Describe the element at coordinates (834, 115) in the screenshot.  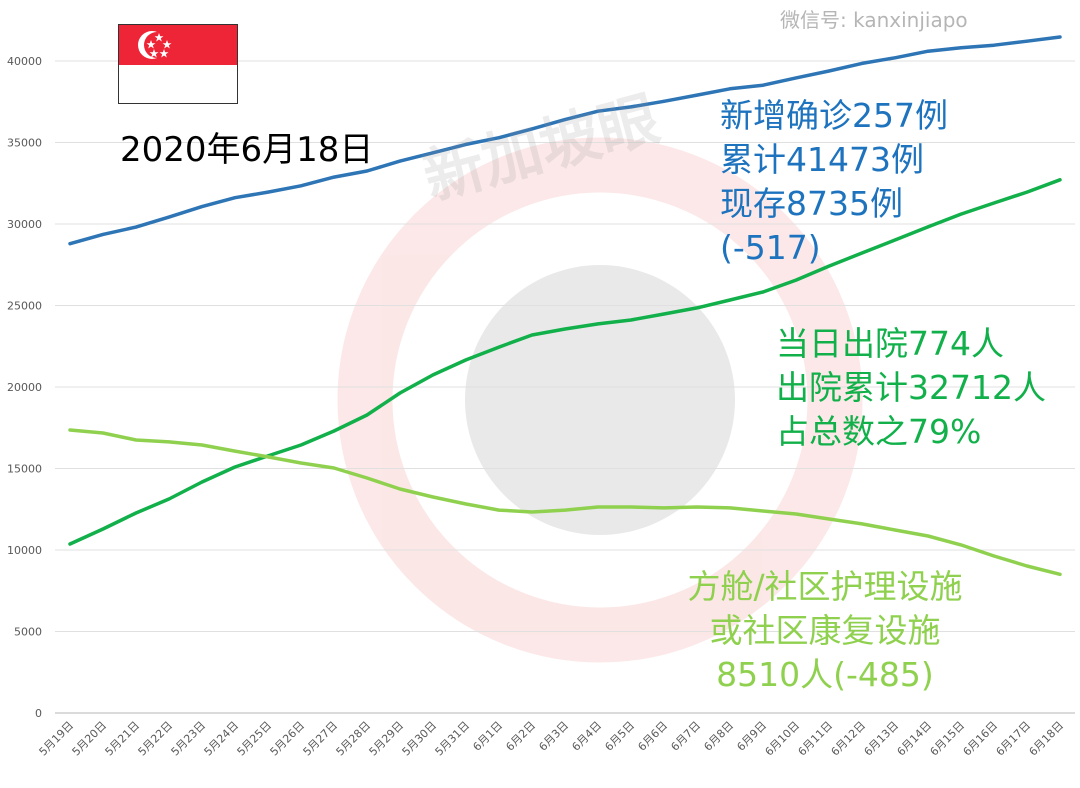
I see `annotation-line: 新增确诊257例` at that location.